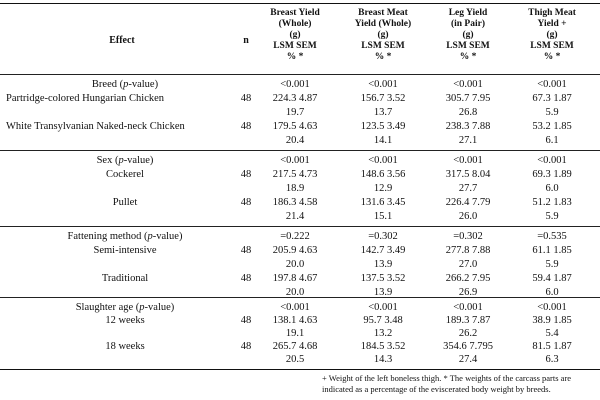  I want to click on table-bottom-rule, so click(300, 369).